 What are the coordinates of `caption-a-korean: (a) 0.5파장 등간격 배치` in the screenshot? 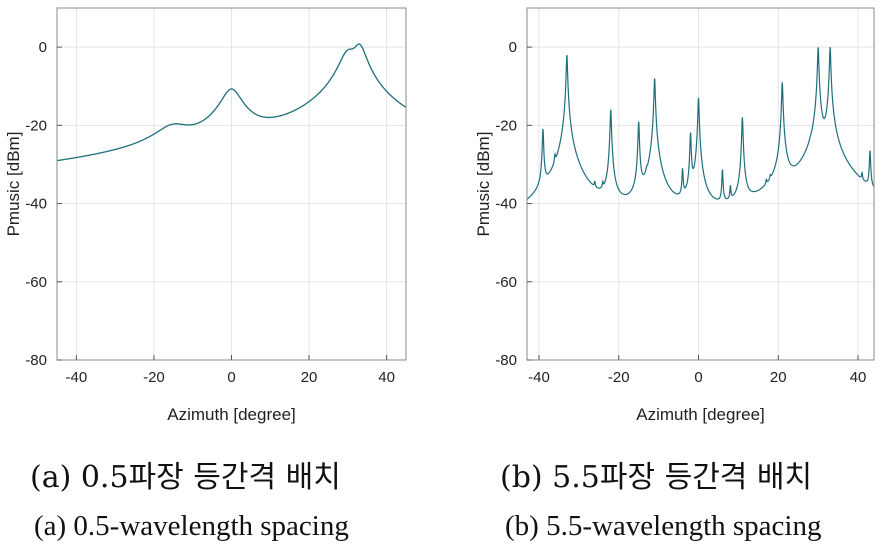 It's located at (185, 477).